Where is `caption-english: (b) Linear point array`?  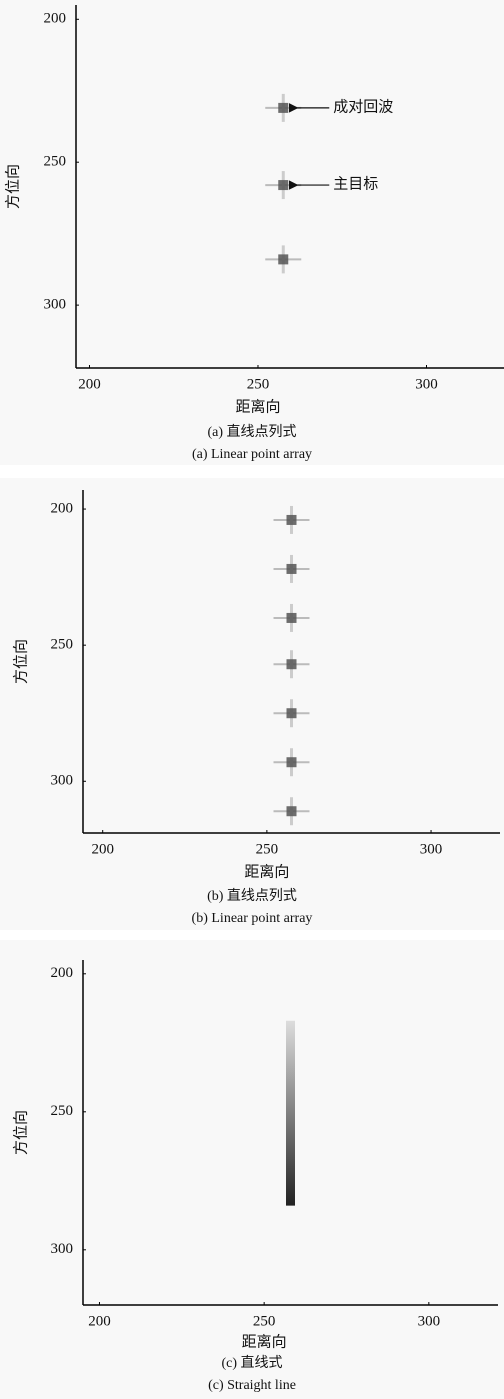
caption-english: (b) Linear point array is located at coordinates (252, 918).